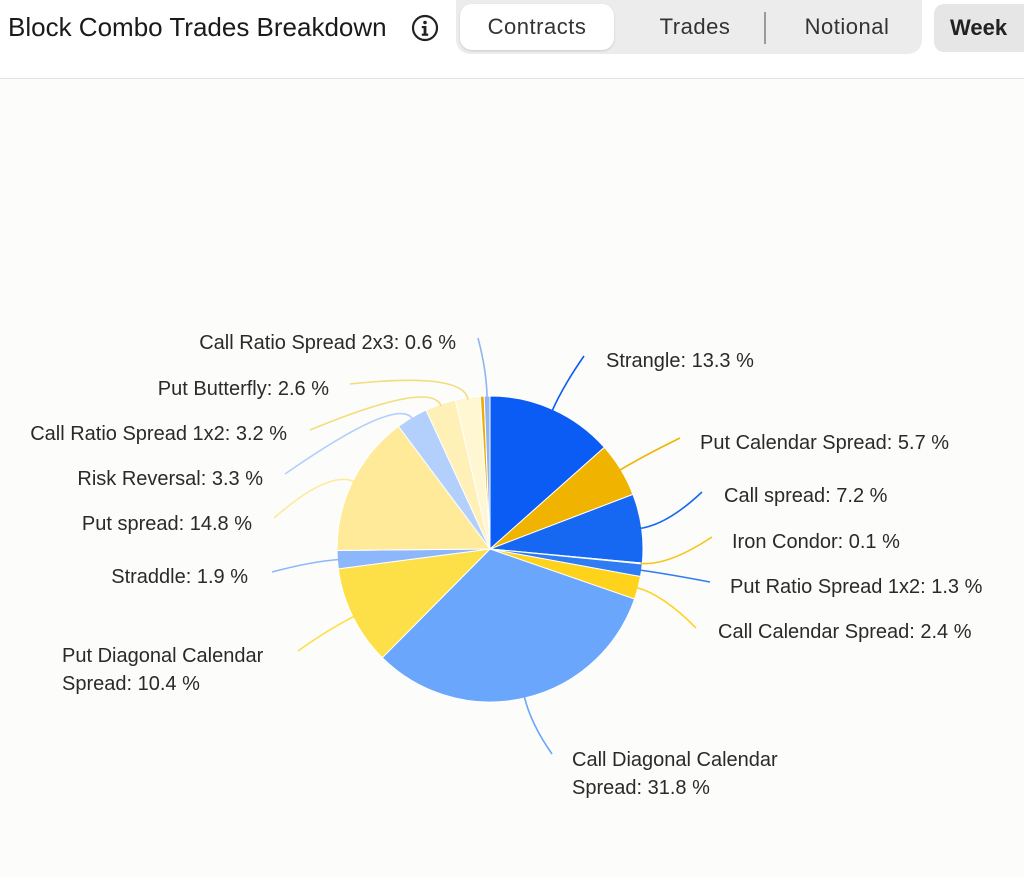 Image resolution: width=1024 pixels, height=877 pixels. Describe the element at coordinates (163, 656) in the screenshot. I see `slice-label-line: Put Diagonal Calendar` at that location.